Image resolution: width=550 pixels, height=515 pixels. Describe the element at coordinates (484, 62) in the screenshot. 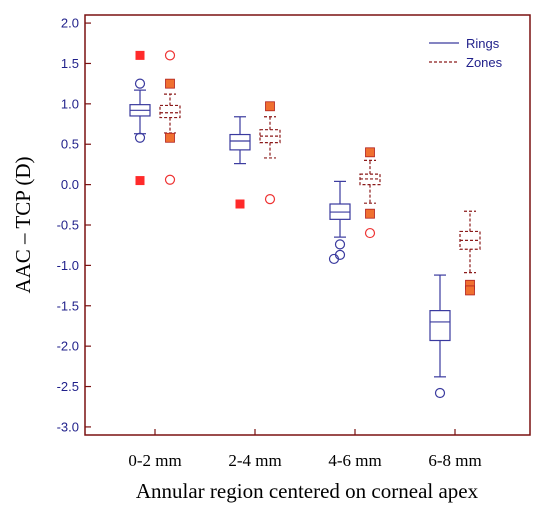

I see `legend-zones-label: Zones` at that location.